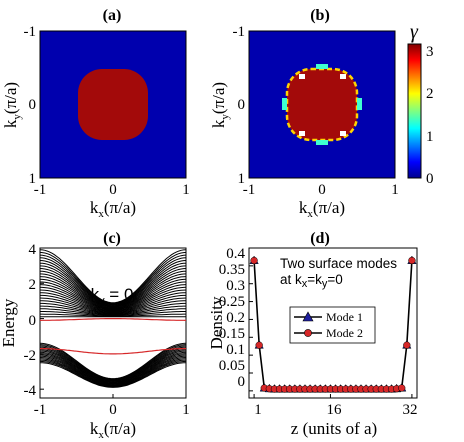 Image resolution: width=464 pixels, height=442 pixels. I want to click on panel-c-ytick-label: -4, so click(30, 391).